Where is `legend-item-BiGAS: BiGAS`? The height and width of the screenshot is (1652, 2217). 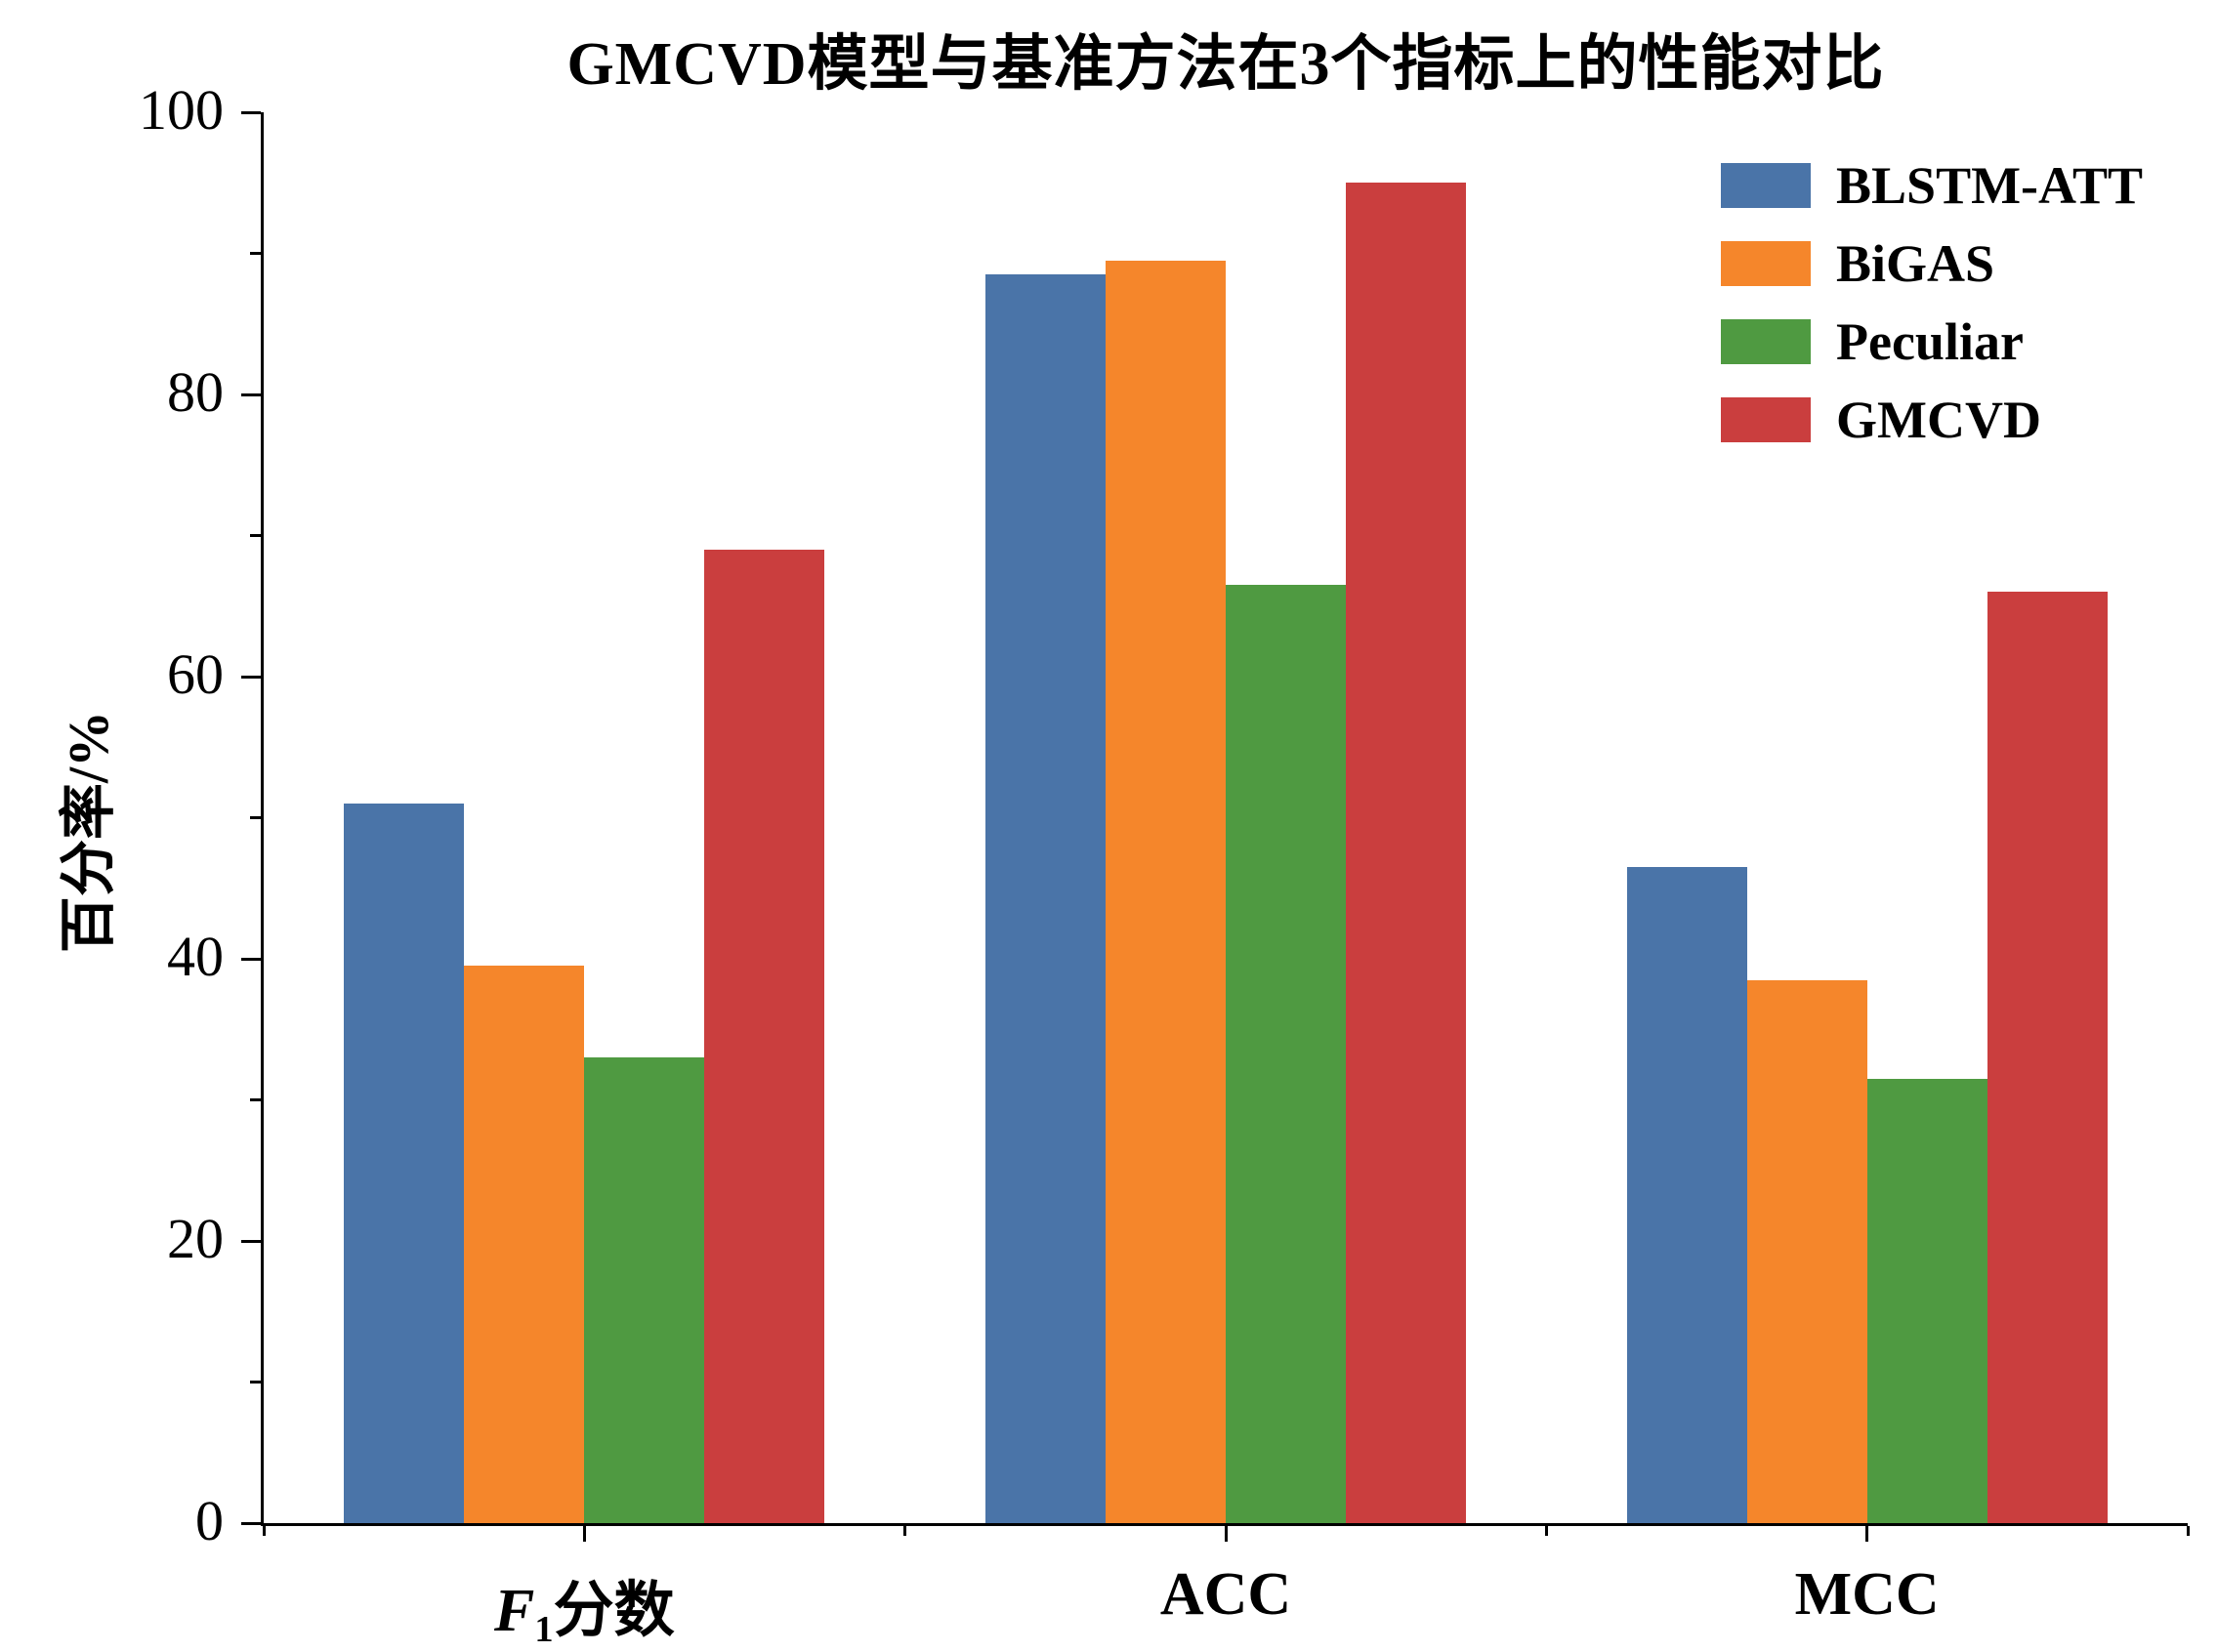
legend-item-BiGAS: BiGAS is located at coordinates (1932, 264).